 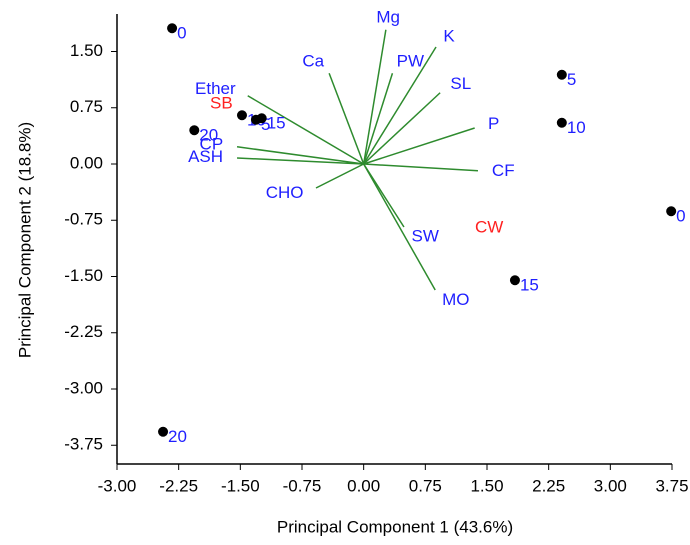 I want to click on annotation: SB, so click(x=221, y=102).